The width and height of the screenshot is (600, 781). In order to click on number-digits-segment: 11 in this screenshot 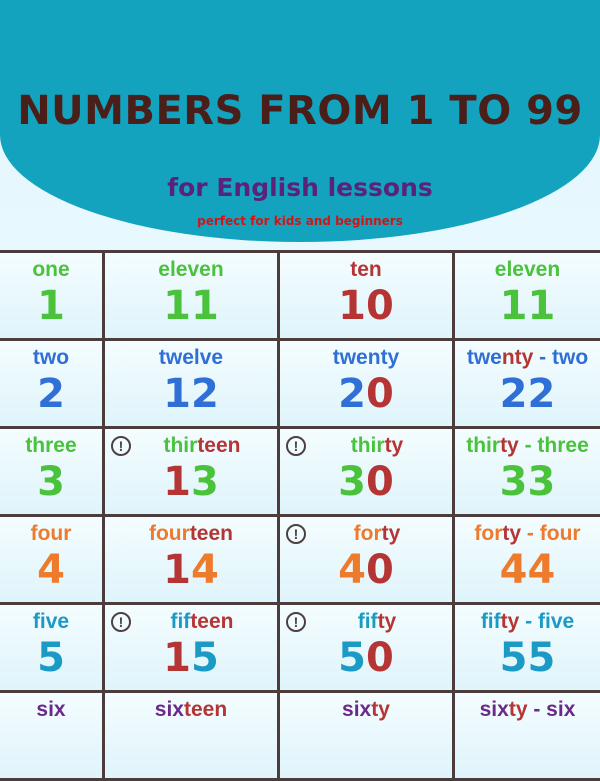, I will do `click(191, 306)`.